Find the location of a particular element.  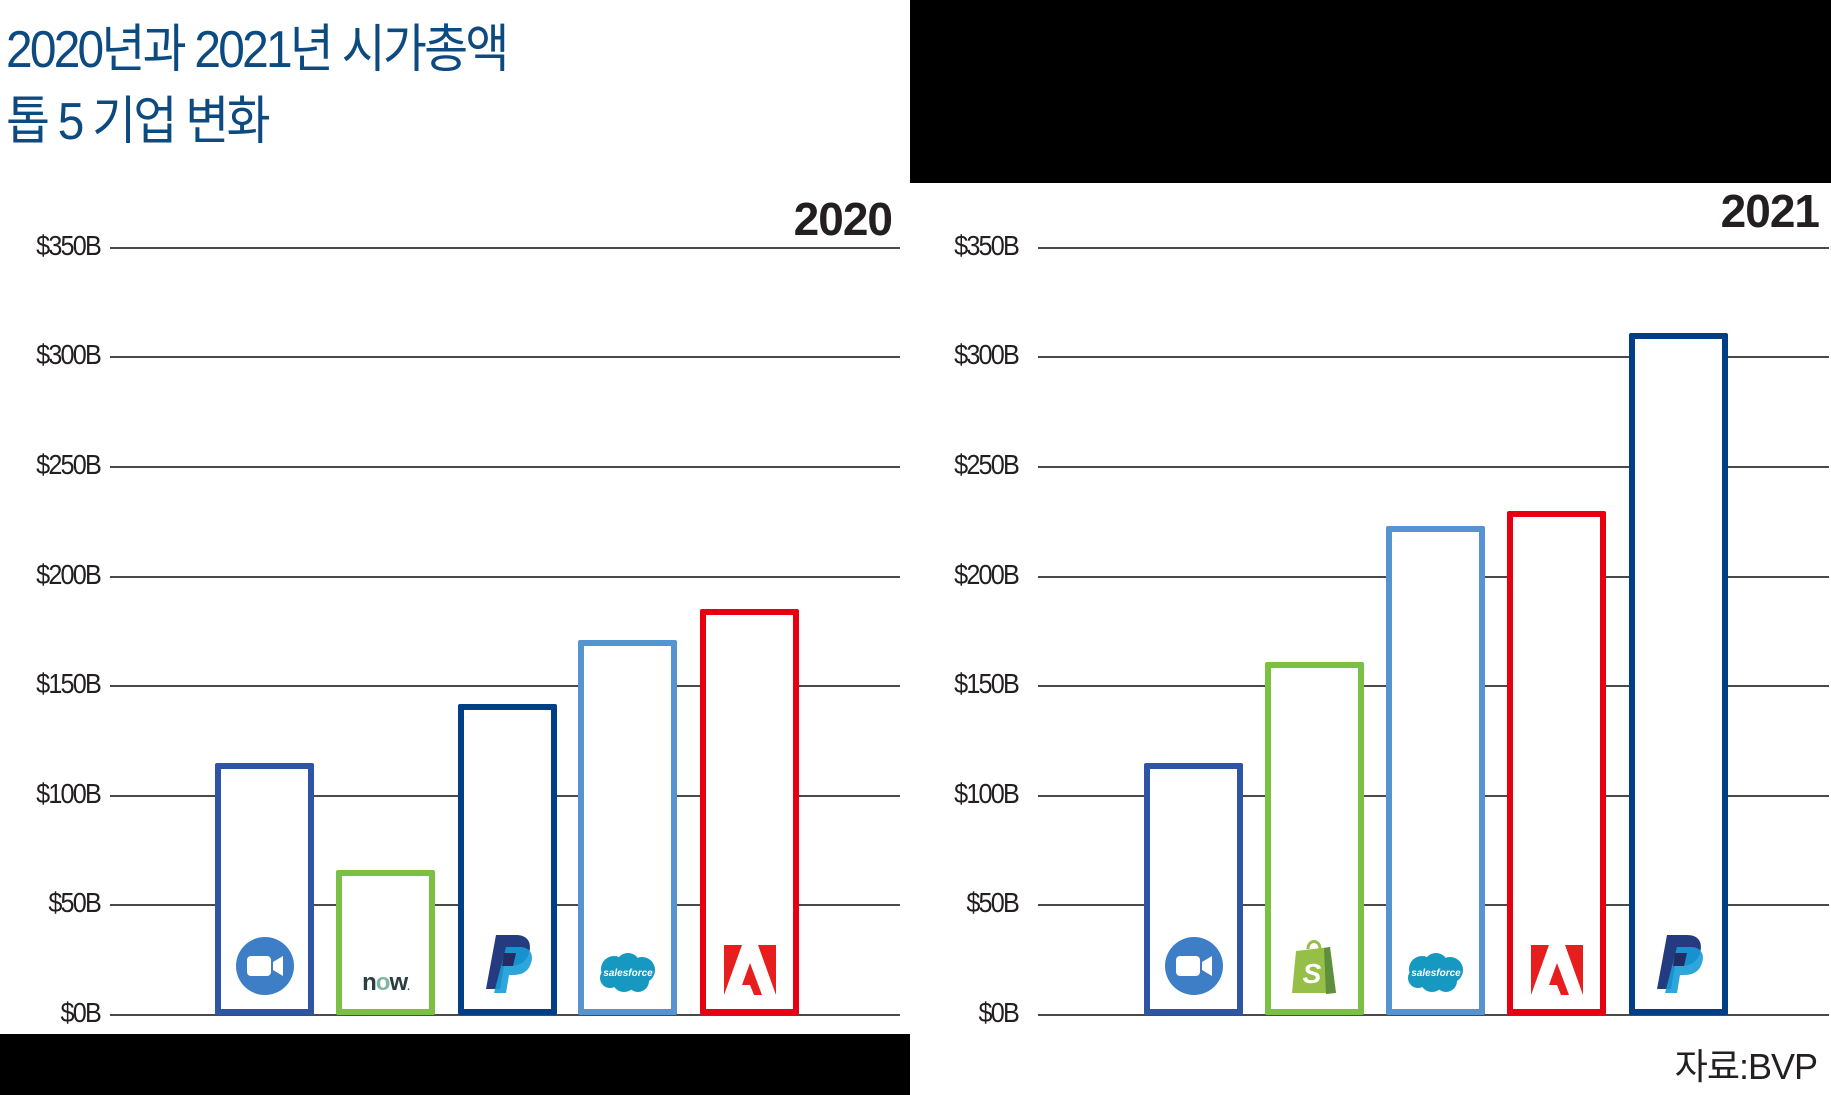

redaction-block-bottom-left is located at coordinates (455, 1064).